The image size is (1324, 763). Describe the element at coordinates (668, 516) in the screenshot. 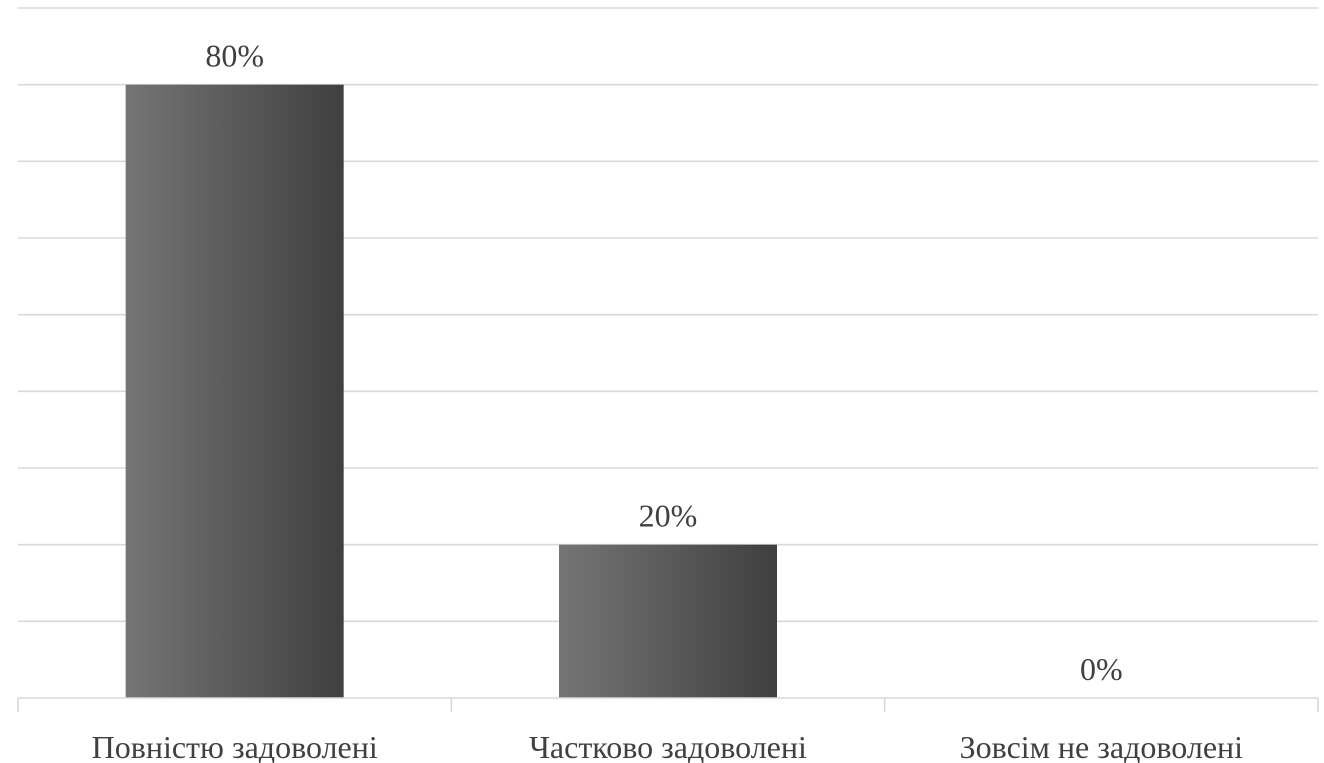

I see `data-label: 20%` at that location.